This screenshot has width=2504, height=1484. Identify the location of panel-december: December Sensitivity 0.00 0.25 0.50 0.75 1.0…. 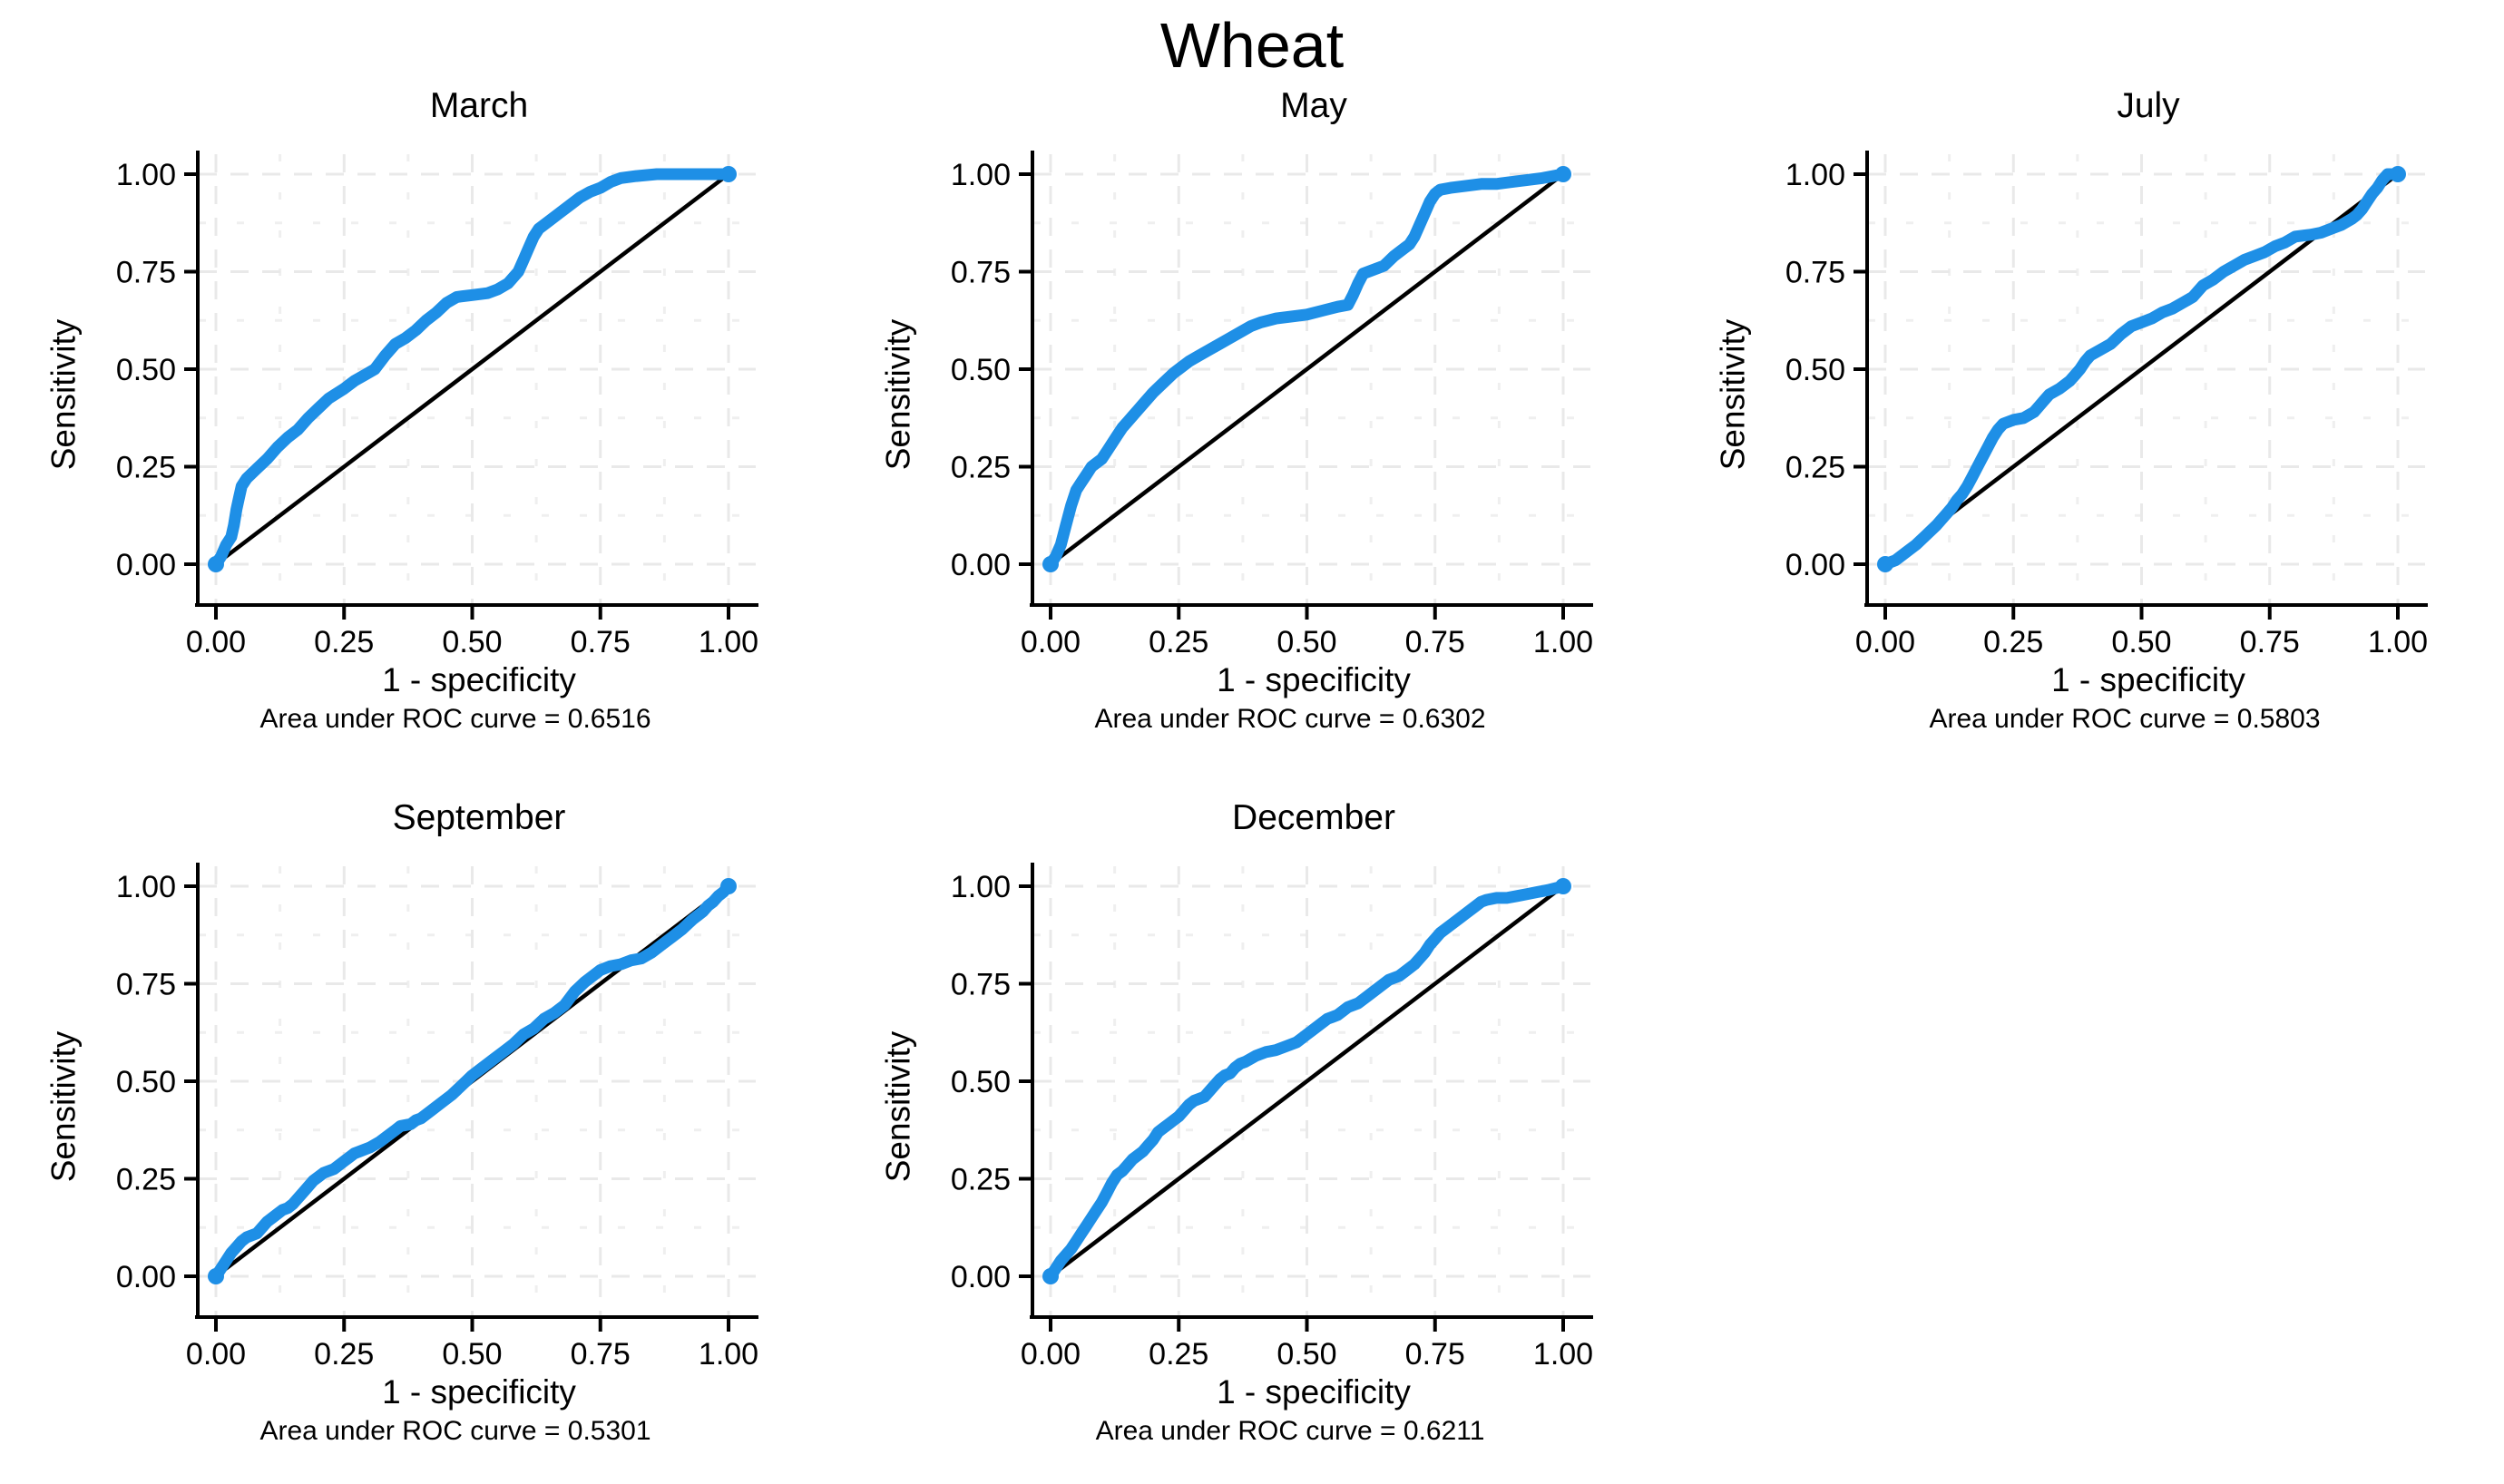
(1252, 1123).